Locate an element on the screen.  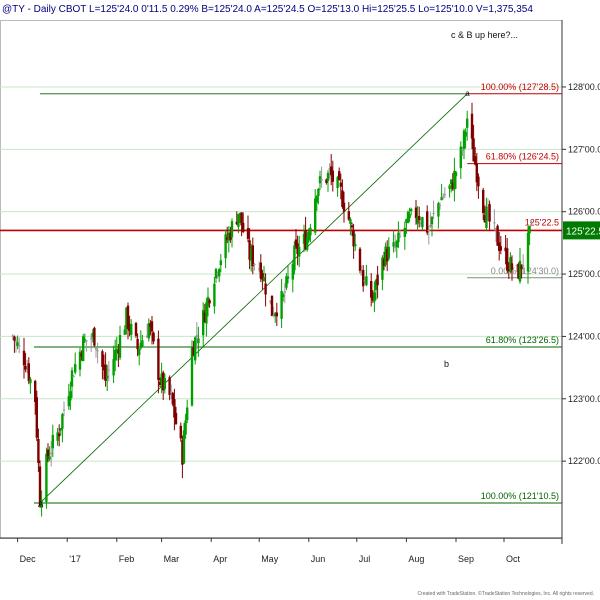
point-top-label: a is located at coordinates (467, 93).